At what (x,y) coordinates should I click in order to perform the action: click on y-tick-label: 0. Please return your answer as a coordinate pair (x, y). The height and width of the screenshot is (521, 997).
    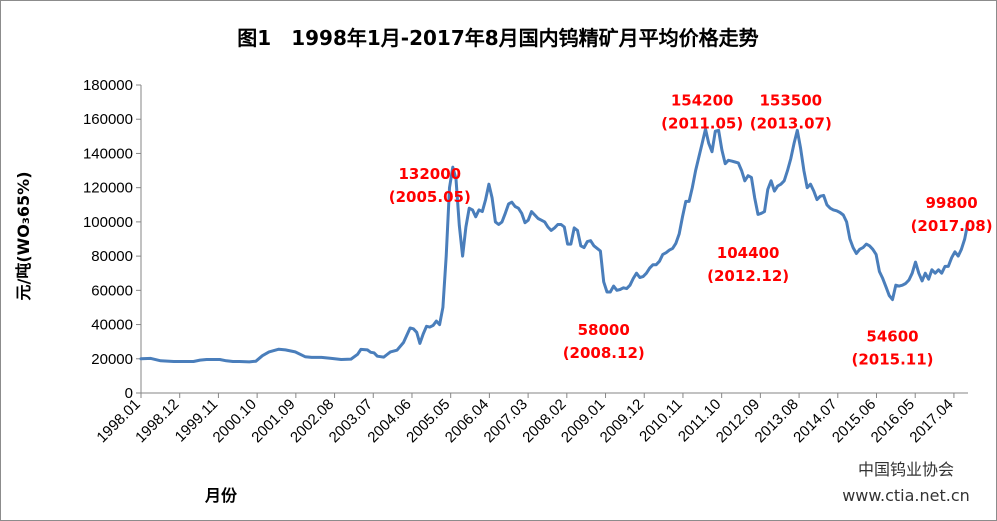
    Looking at the image, I should click on (129, 393).